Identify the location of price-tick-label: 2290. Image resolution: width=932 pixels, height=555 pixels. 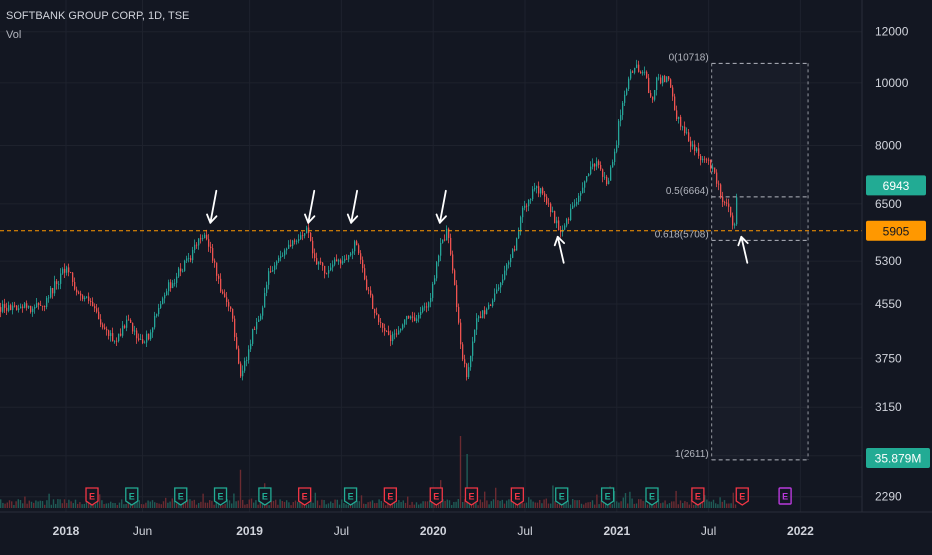
(888, 497).